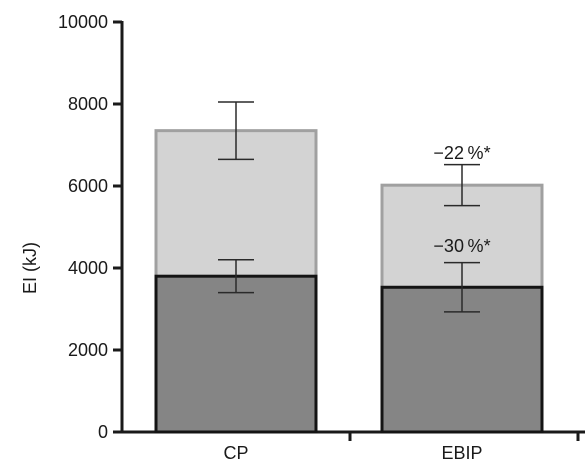 This screenshot has height=465, width=585. What do you see at coordinates (461, 453) in the screenshot?
I see `x-tick-label: EBIP` at bounding box center [461, 453].